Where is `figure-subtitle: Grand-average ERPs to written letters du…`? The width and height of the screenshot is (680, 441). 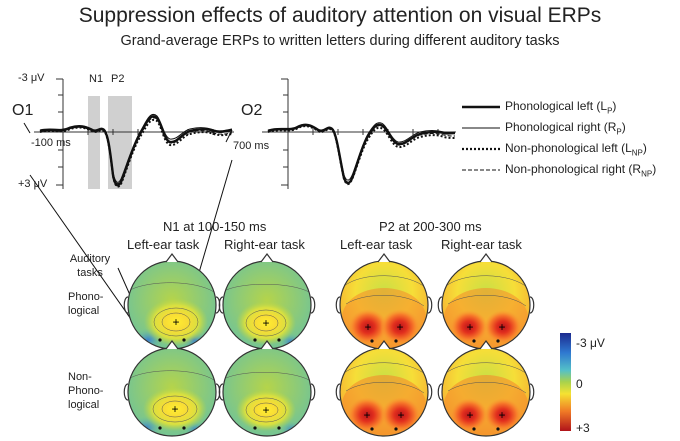
figure-subtitle: Grand-average ERPs to written letters du… is located at coordinates (340, 41).